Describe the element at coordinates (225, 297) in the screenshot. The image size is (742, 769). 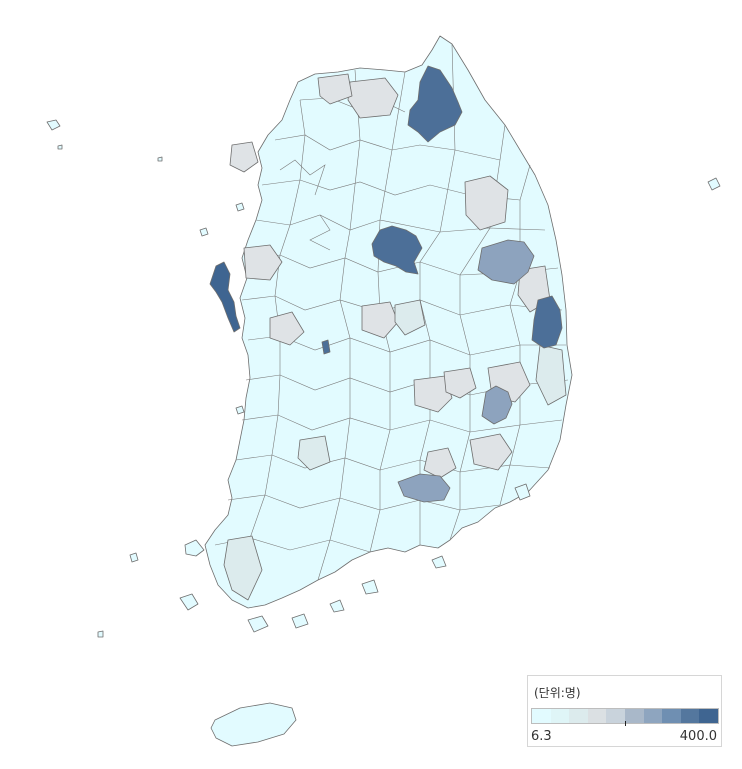
I see `region-taean` at that location.